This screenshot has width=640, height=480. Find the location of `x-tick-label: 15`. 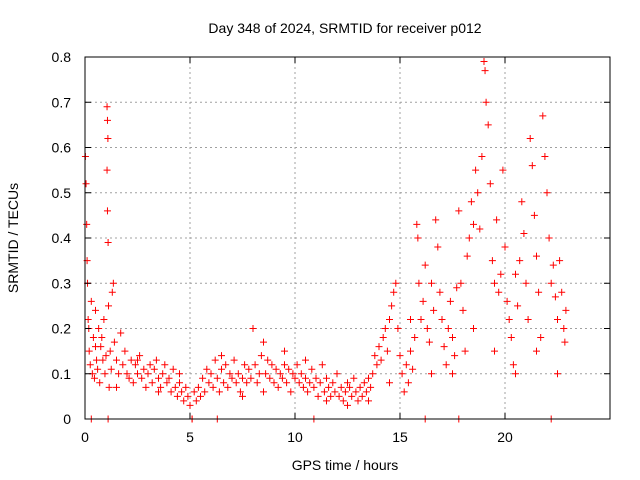

x-tick-label: 15 is located at coordinates (400, 437).